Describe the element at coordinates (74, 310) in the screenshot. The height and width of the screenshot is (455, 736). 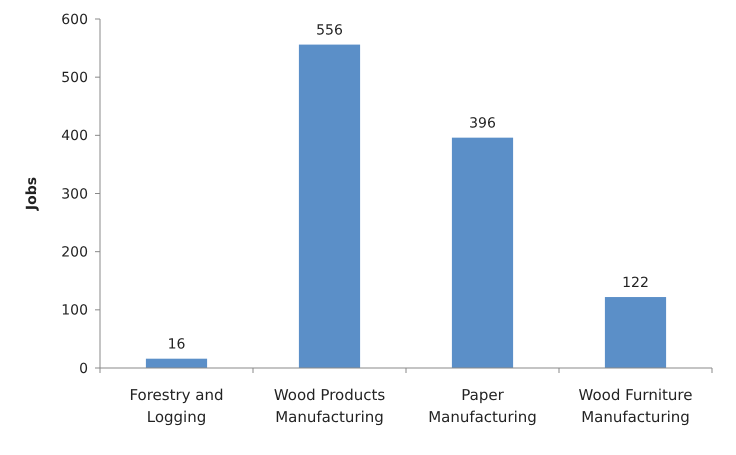
I see `y-tick-label: 100` at that location.